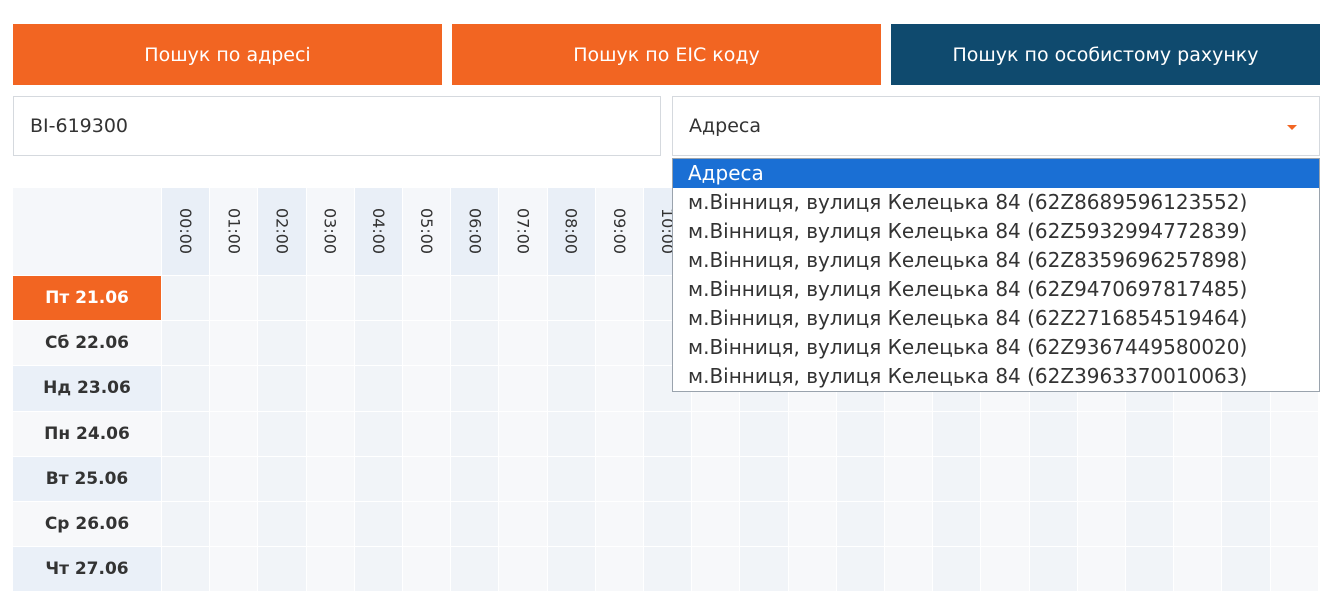 The width and height of the screenshot is (1343, 603). I want to click on tab-button: Пошук по адресі, so click(227, 54).